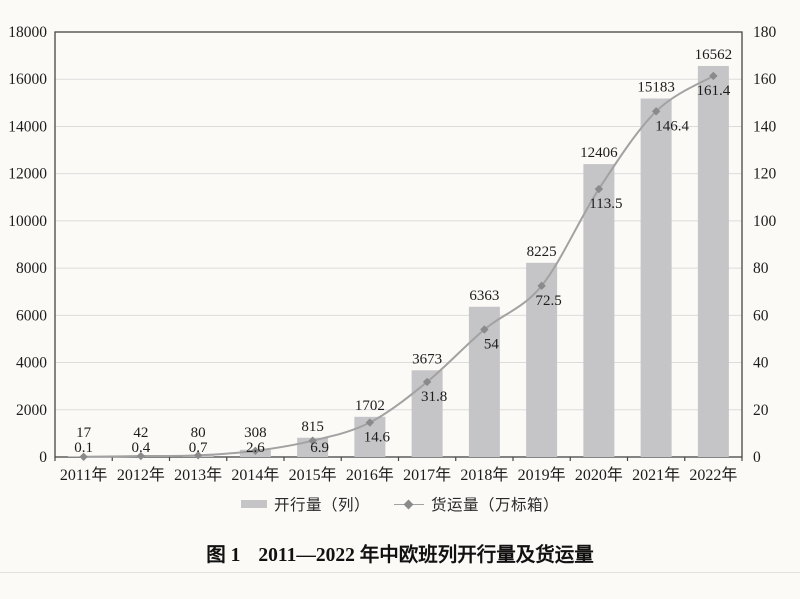 The width and height of the screenshot is (800, 599). Describe the element at coordinates (253, 504) in the screenshot. I see `bar-swatch-icon` at that location.